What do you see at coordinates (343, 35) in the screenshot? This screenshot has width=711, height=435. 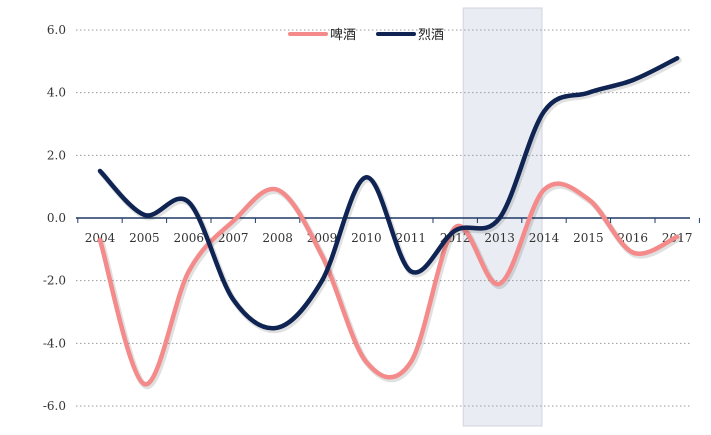 I see `legend-label: 啤酒` at bounding box center [343, 35].